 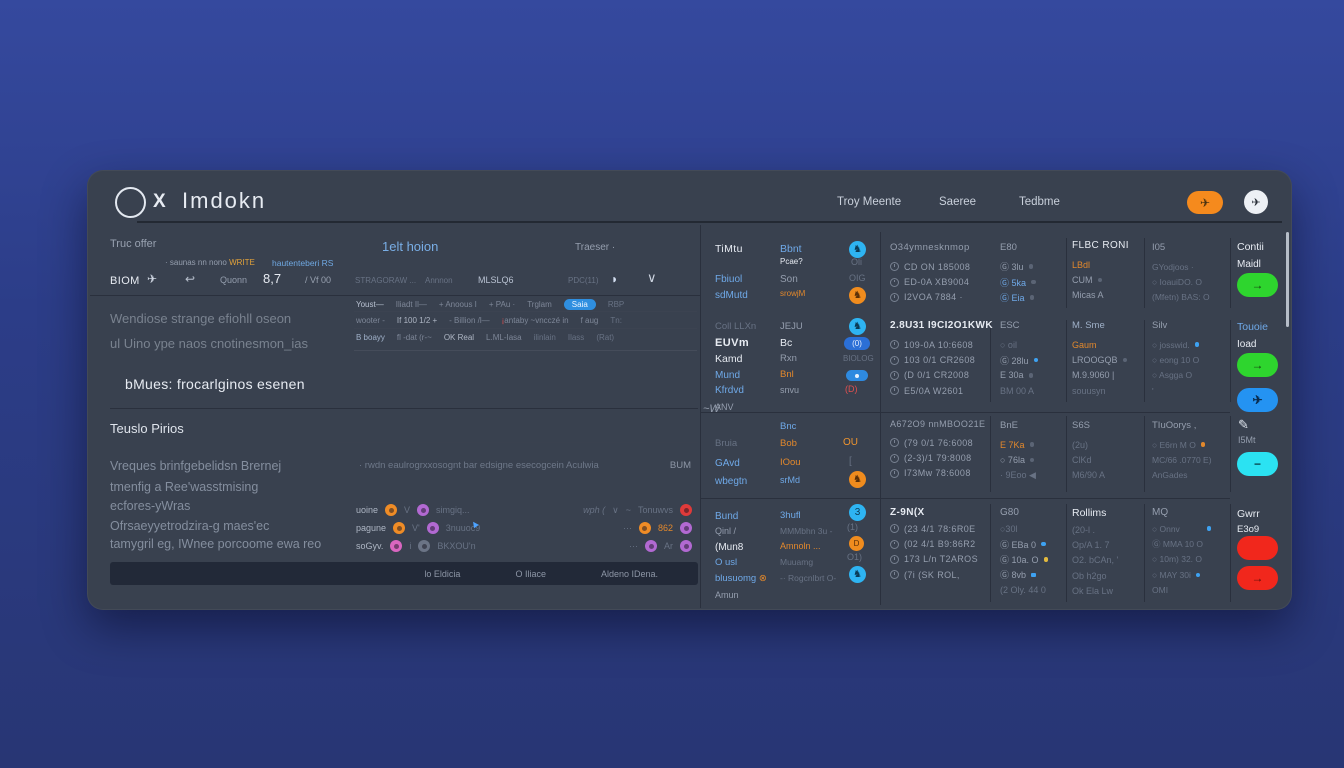 What do you see at coordinates (726, 562) in the screenshot?
I see `row-label: O usl` at bounding box center [726, 562].